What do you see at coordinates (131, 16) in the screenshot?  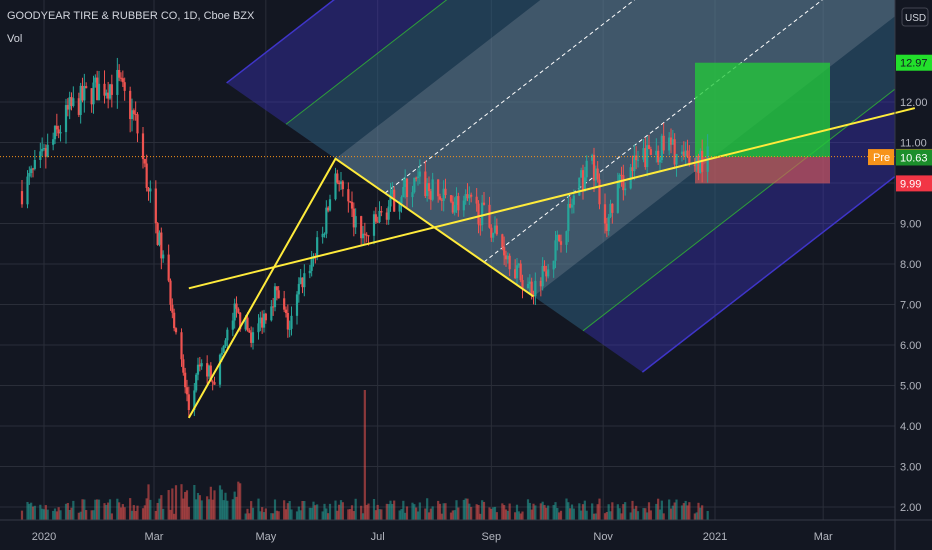 I see `symbol-title: GOODYEAR TIRE & RUBBER CO, 1D, Cboe BZX` at bounding box center [131, 16].